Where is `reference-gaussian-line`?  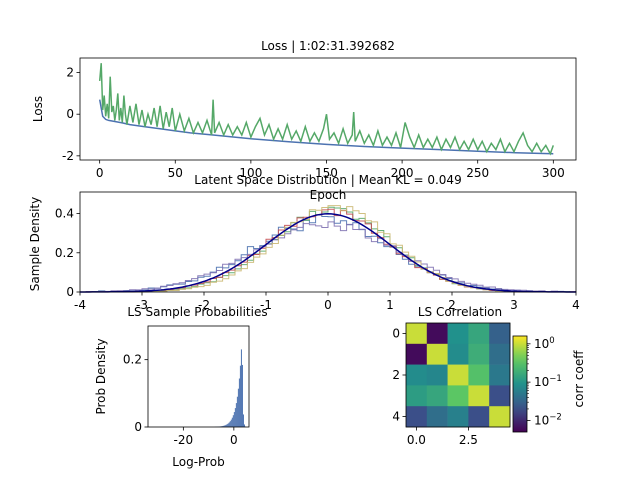
reference-gaussian-line is located at coordinates (328, 253).